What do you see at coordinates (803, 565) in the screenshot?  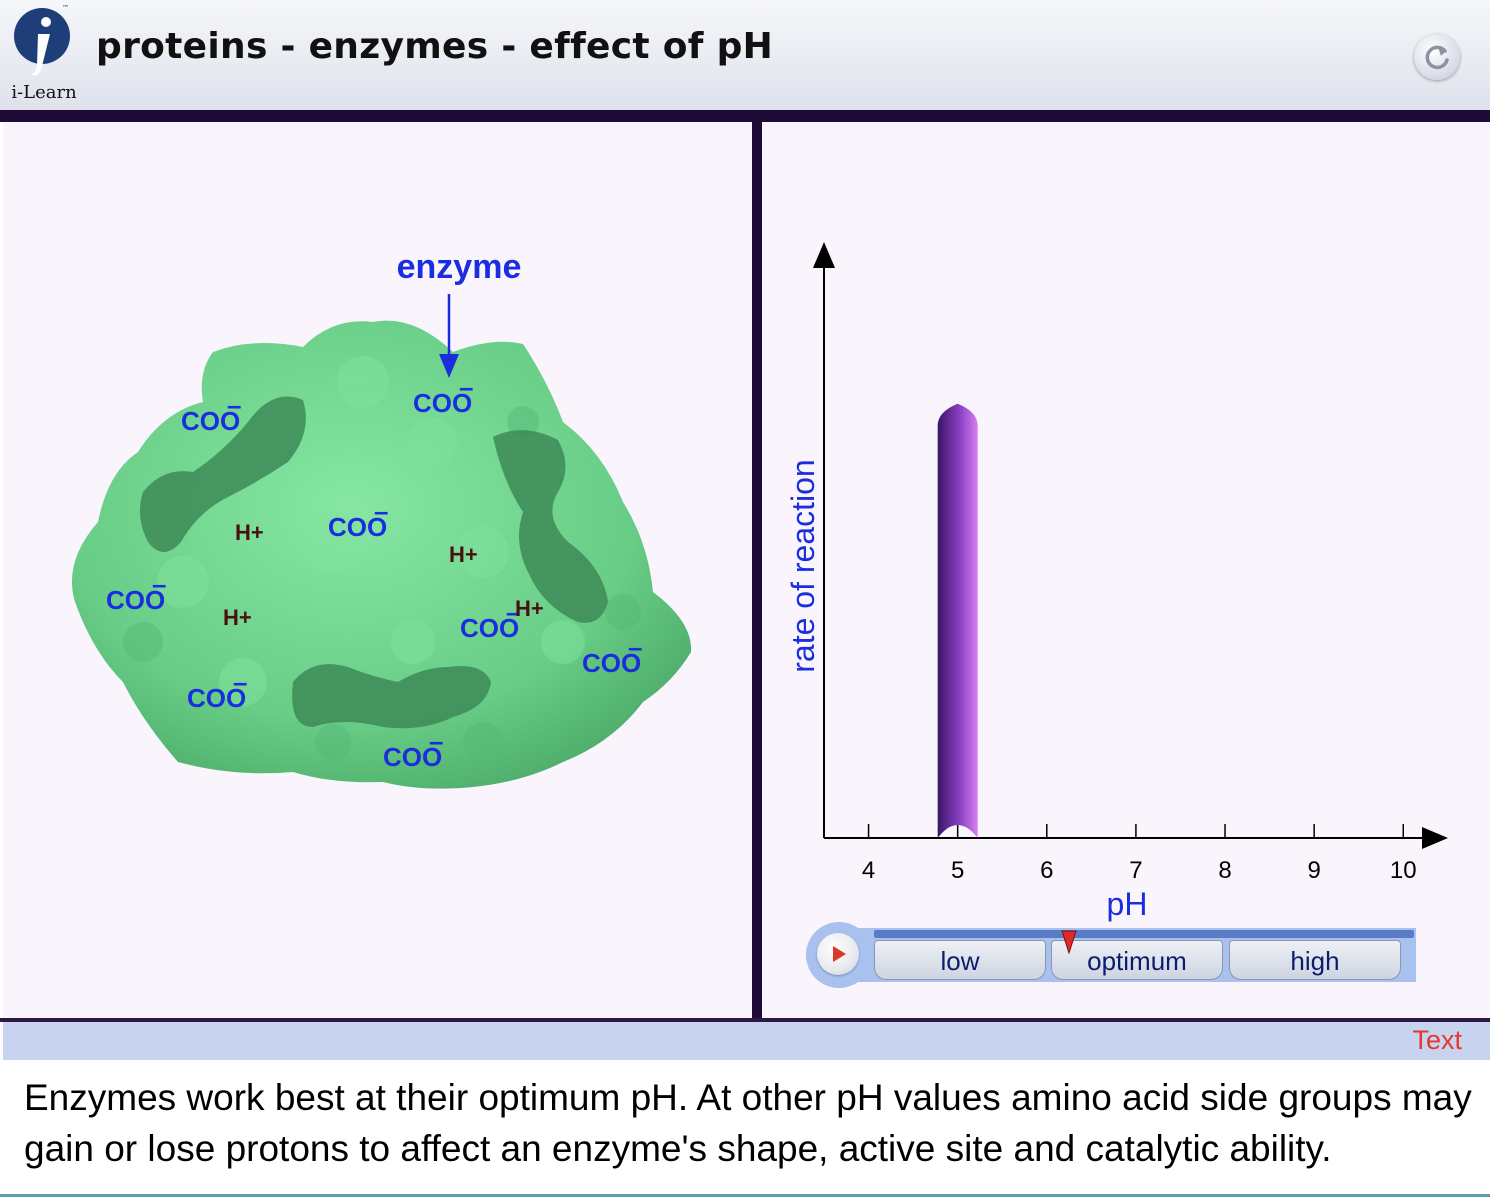 I see `y-axis-title: rate of reaction` at bounding box center [803, 565].